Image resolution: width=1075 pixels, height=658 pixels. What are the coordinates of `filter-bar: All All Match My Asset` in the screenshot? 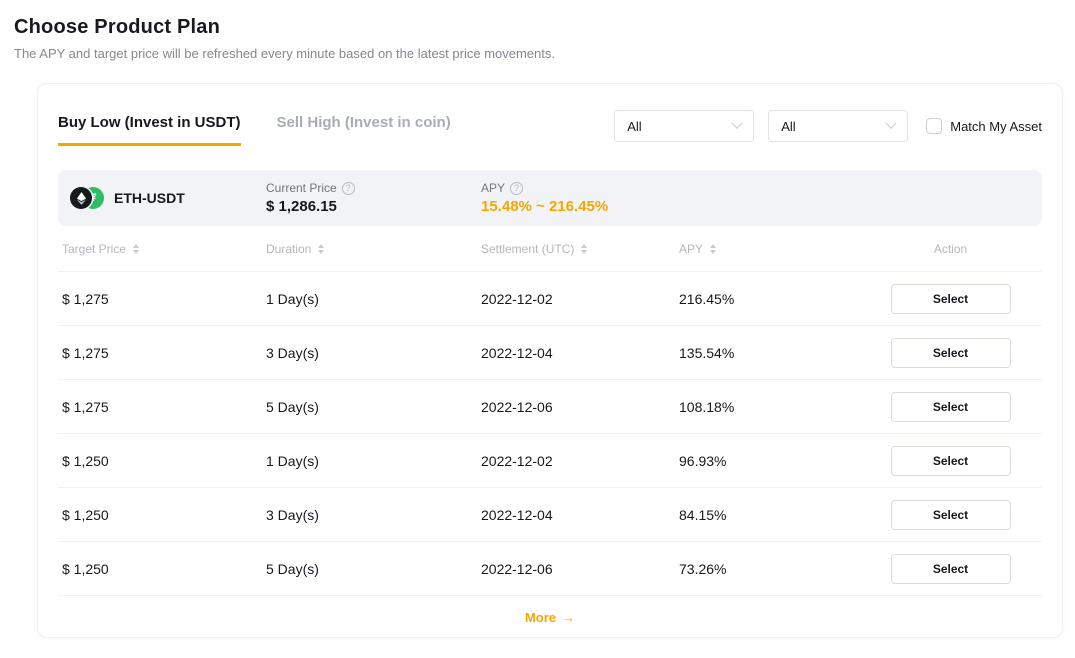 It's located at (828, 126).